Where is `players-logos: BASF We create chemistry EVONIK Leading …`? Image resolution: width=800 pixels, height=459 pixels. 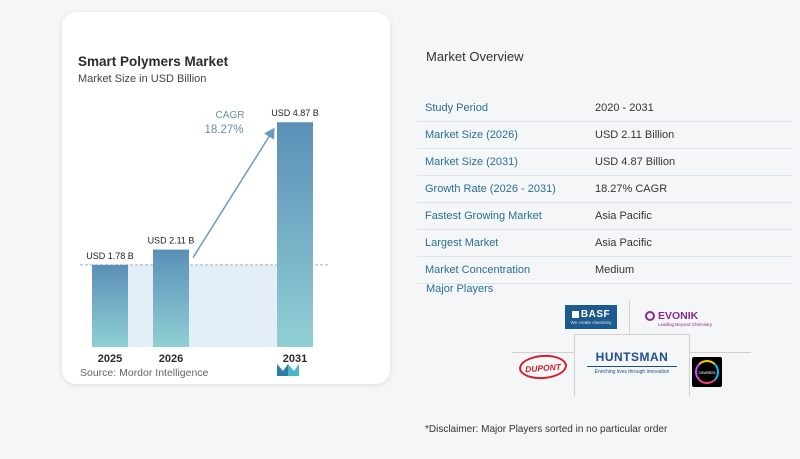
players-logos: BASF We create chemistry EVONIK Leading … is located at coordinates (608, 350).